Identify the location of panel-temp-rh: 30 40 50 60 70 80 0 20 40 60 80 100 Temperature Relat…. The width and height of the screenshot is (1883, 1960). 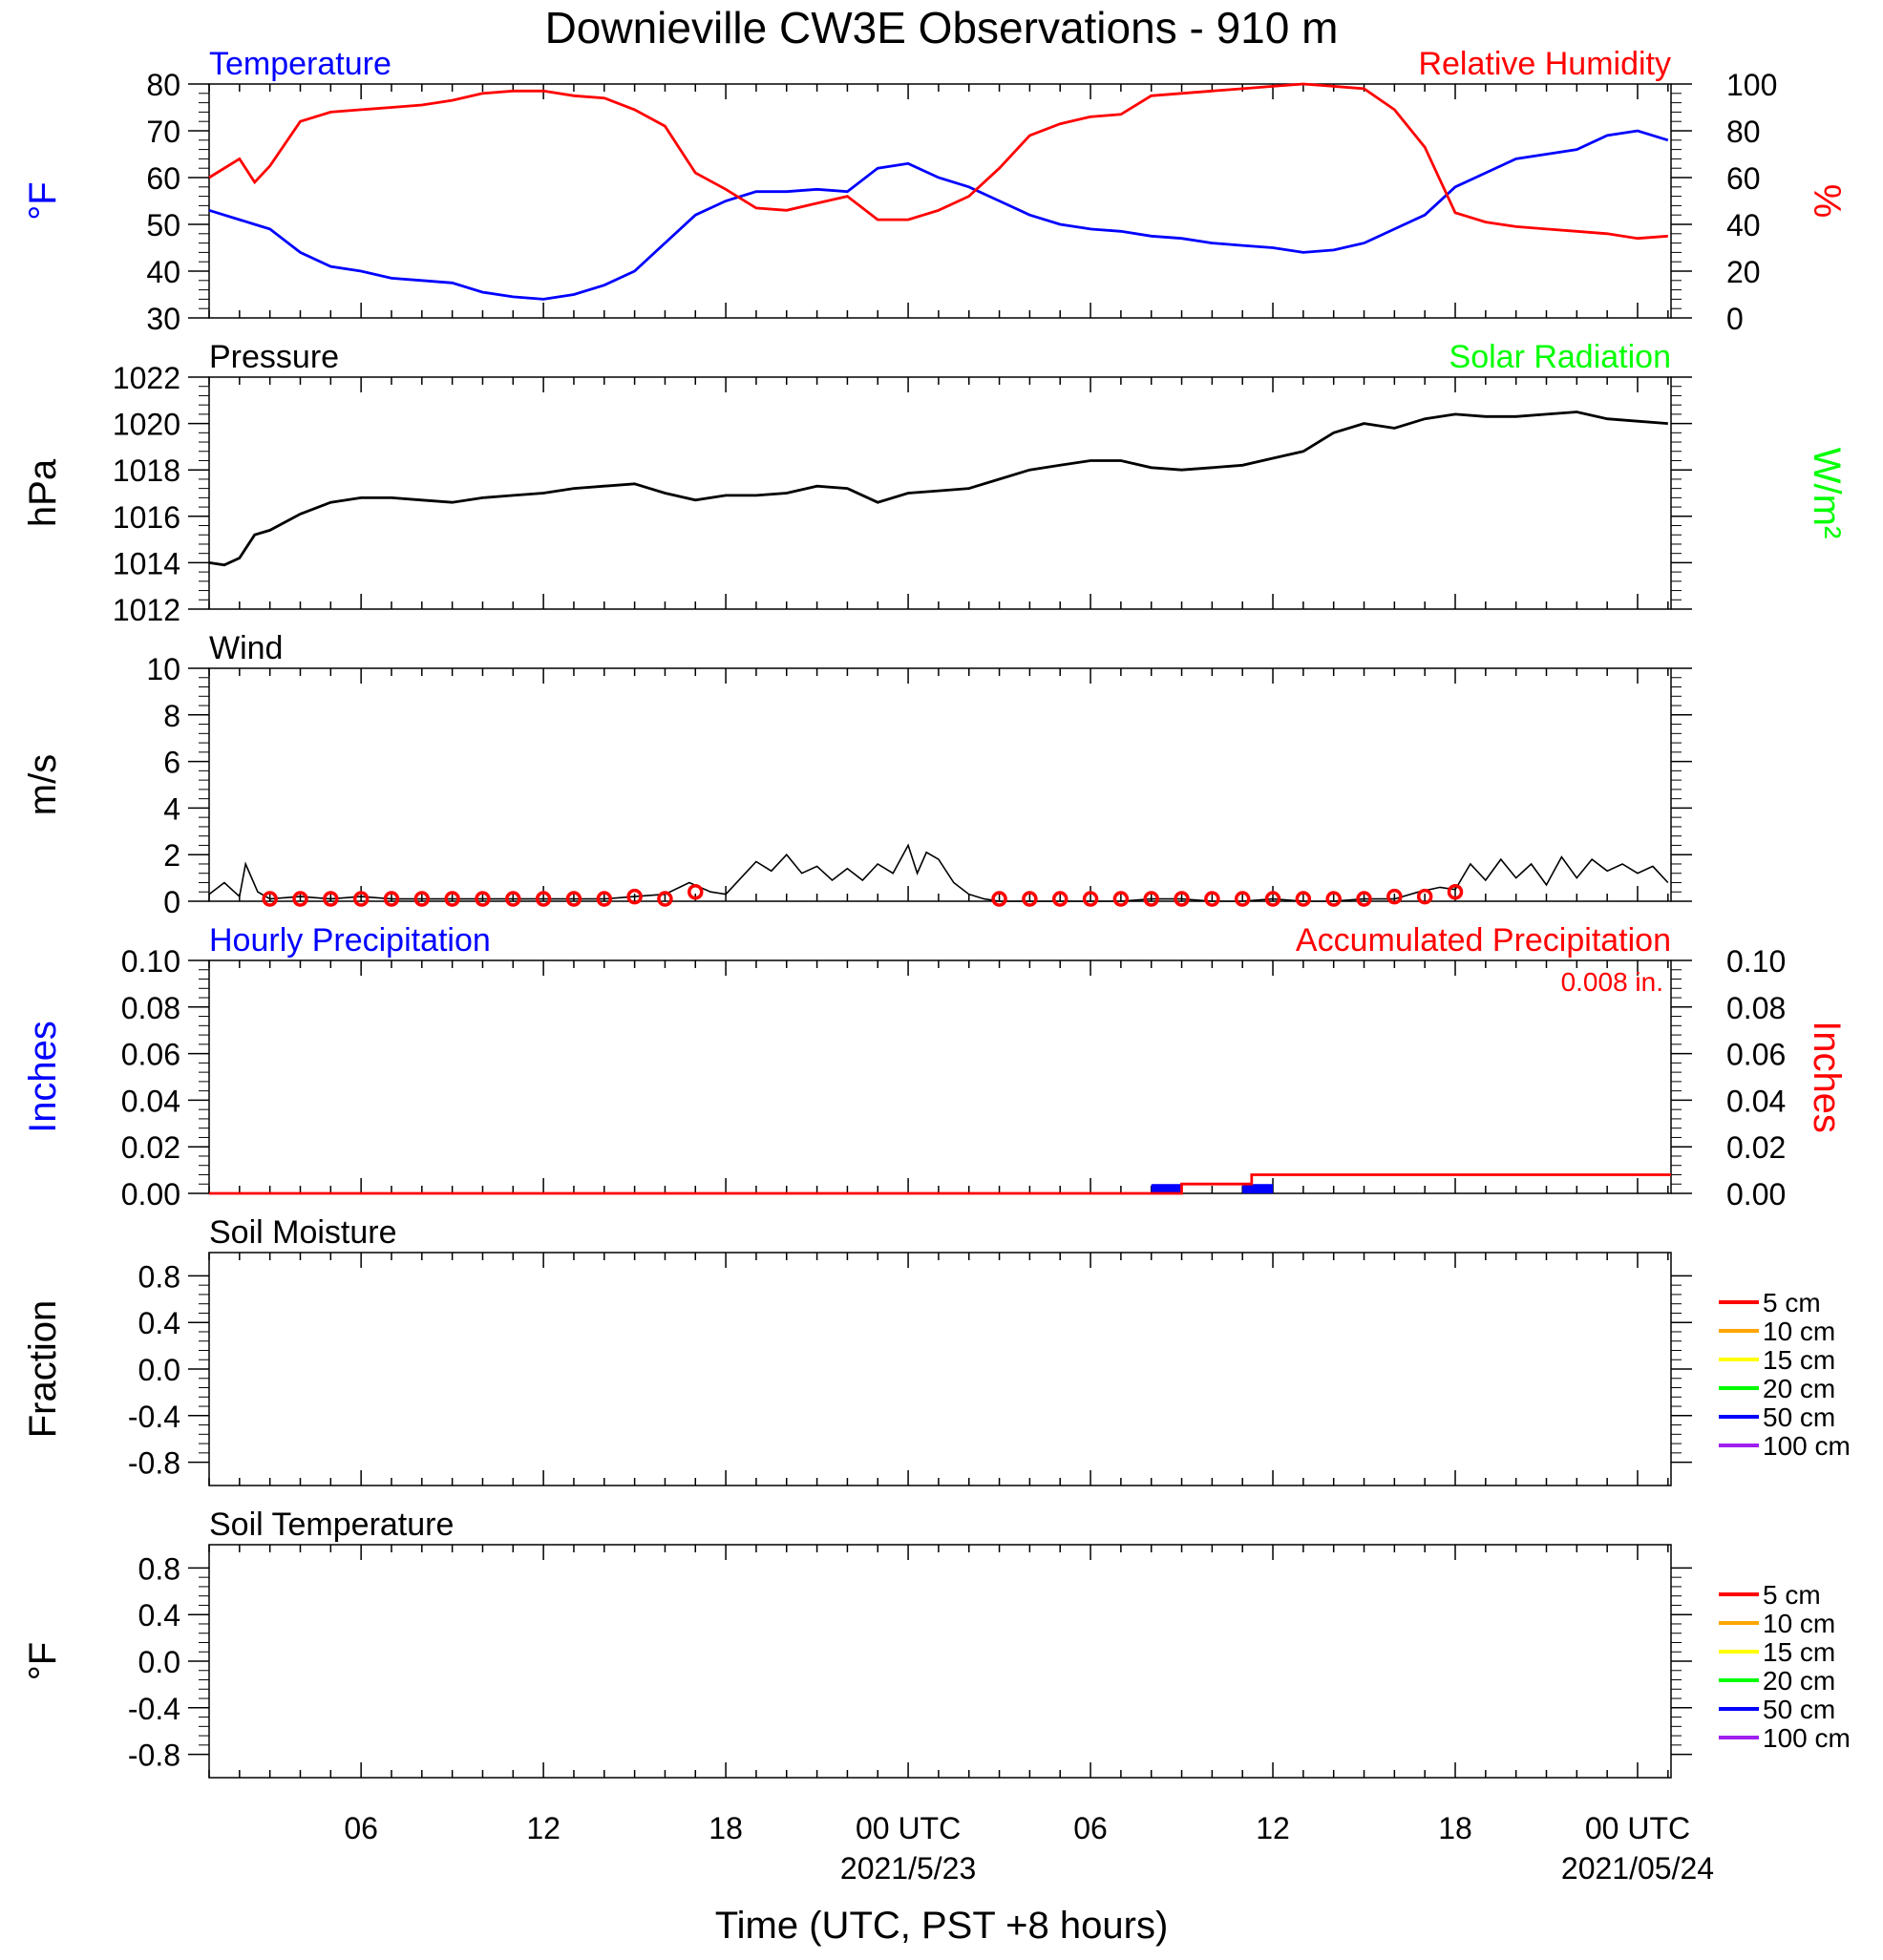
(935, 191).